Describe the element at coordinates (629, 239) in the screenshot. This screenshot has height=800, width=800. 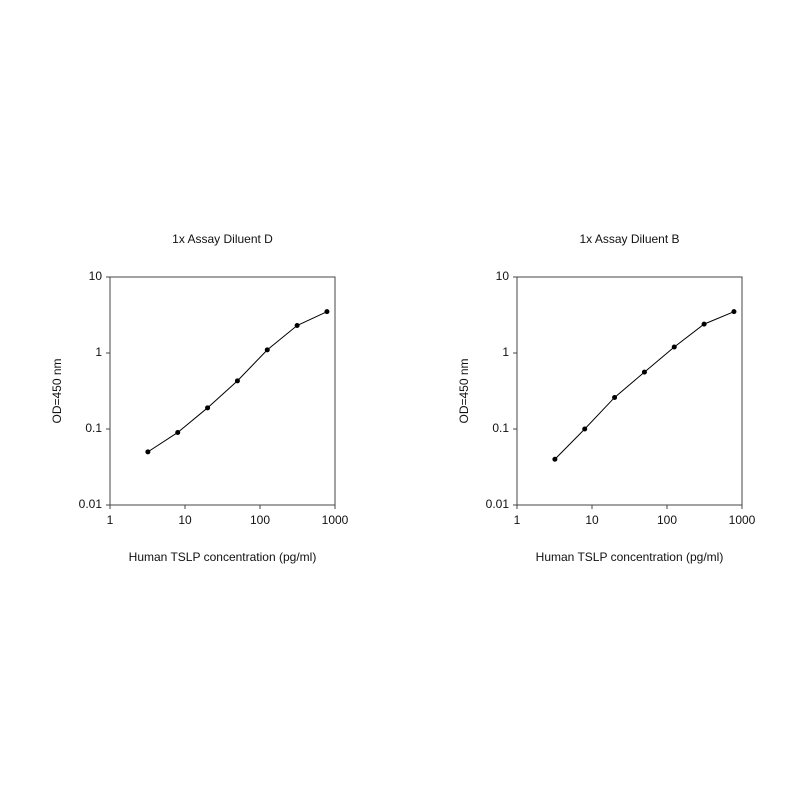
I see `chart-title: 1x Assay Diluent B` at that location.